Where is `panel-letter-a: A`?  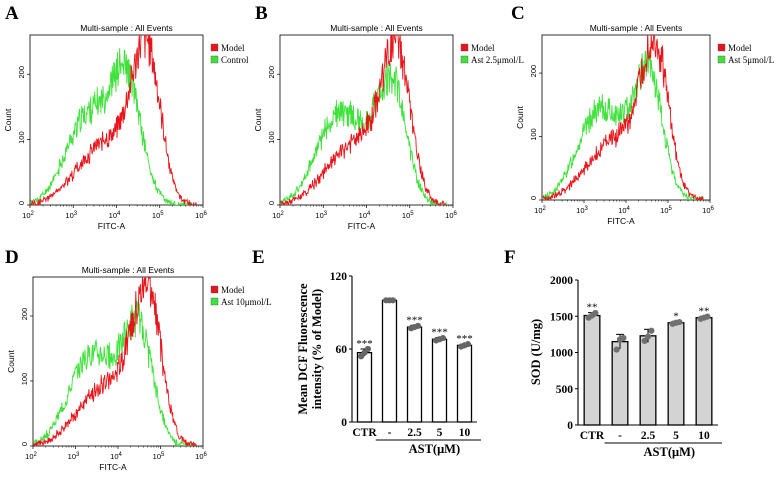 panel-letter-a: A is located at coordinates (12, 13).